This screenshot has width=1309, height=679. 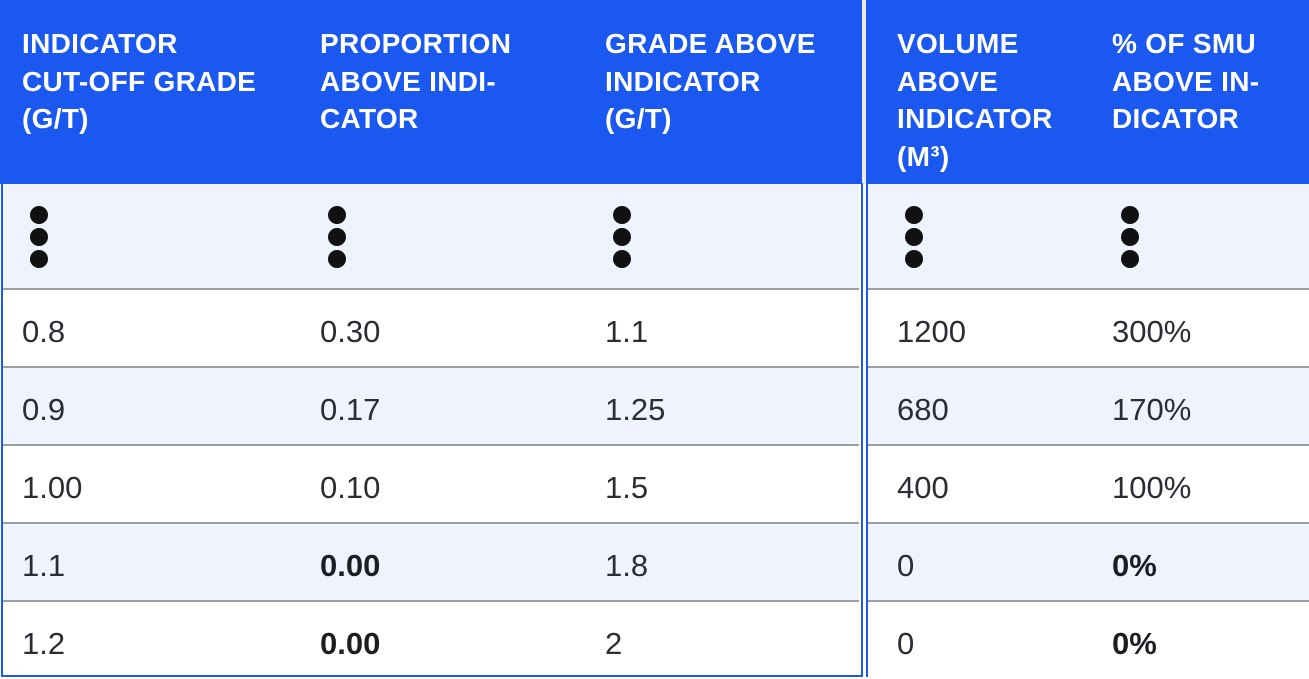 What do you see at coordinates (350, 487) in the screenshot?
I see `table-cell: 0.10` at bounding box center [350, 487].